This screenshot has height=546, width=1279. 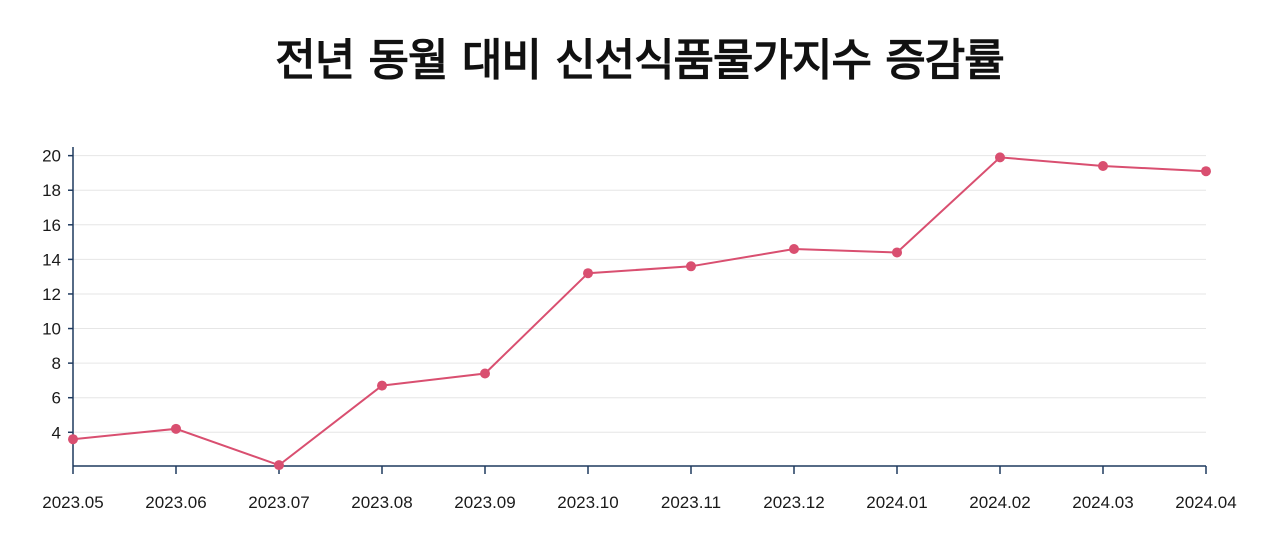 I want to click on x-tick-label: 2024.02, so click(x=999, y=502).